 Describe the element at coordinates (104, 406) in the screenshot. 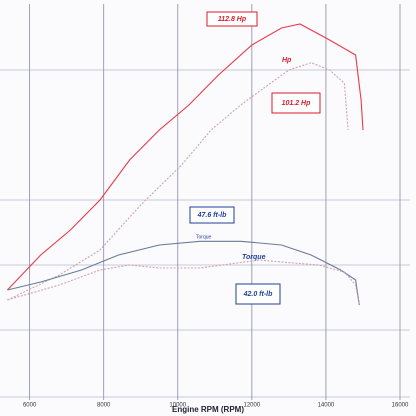

I see `x-tick-label: 8000` at that location.